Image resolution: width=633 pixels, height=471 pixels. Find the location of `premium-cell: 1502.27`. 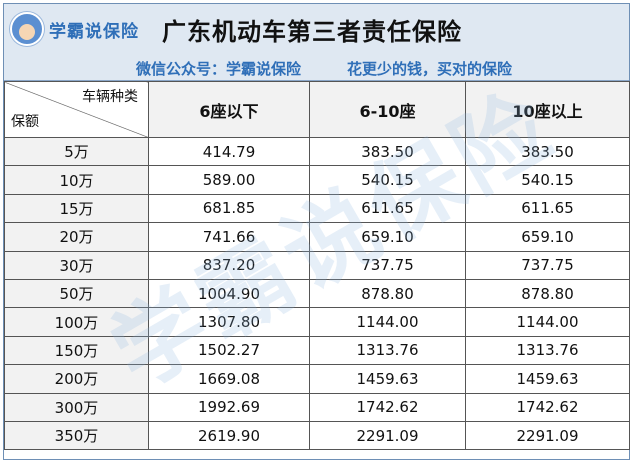

premium-cell: 1502.27 is located at coordinates (229, 350).